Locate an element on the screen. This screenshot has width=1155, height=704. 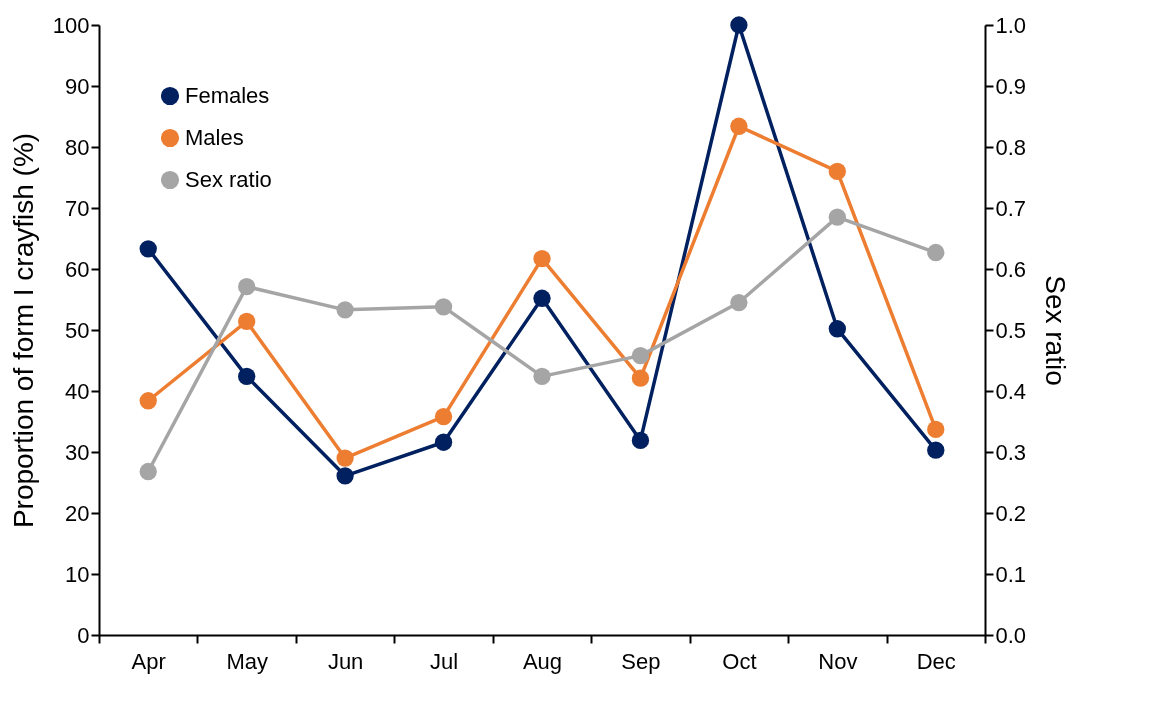
x-tick-label: Oct is located at coordinates (739, 661).